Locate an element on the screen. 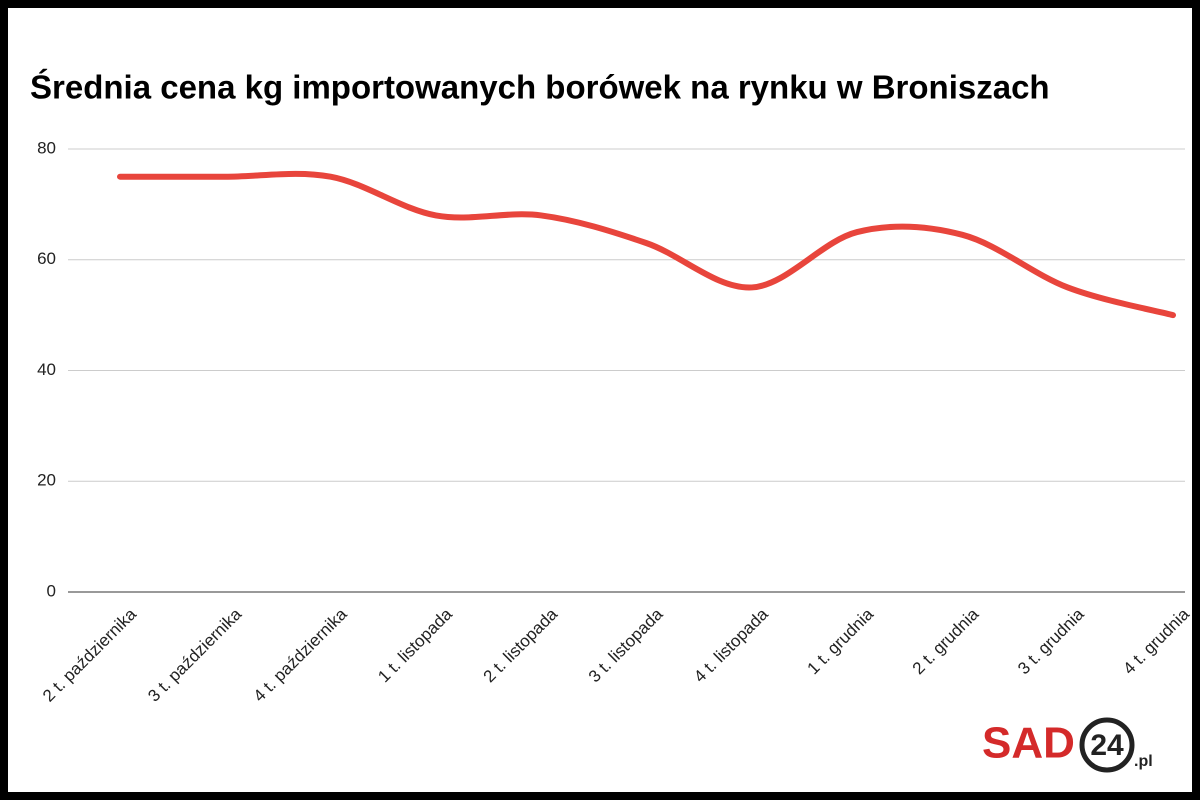 The height and width of the screenshot is (800, 1200). x-tick-label: 1 t. listopada is located at coordinates (415, 645).